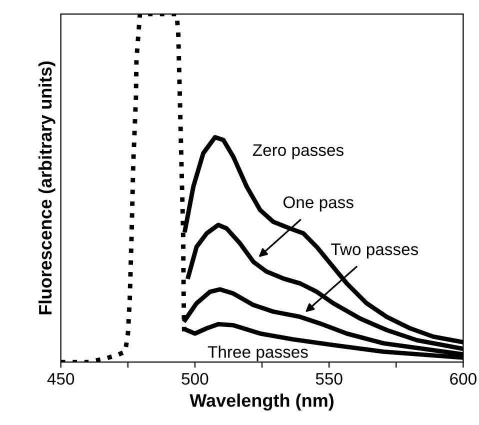 This screenshot has width=479, height=425. Describe the element at coordinates (329, 378) in the screenshot. I see `x-tick-label: 550` at that location.